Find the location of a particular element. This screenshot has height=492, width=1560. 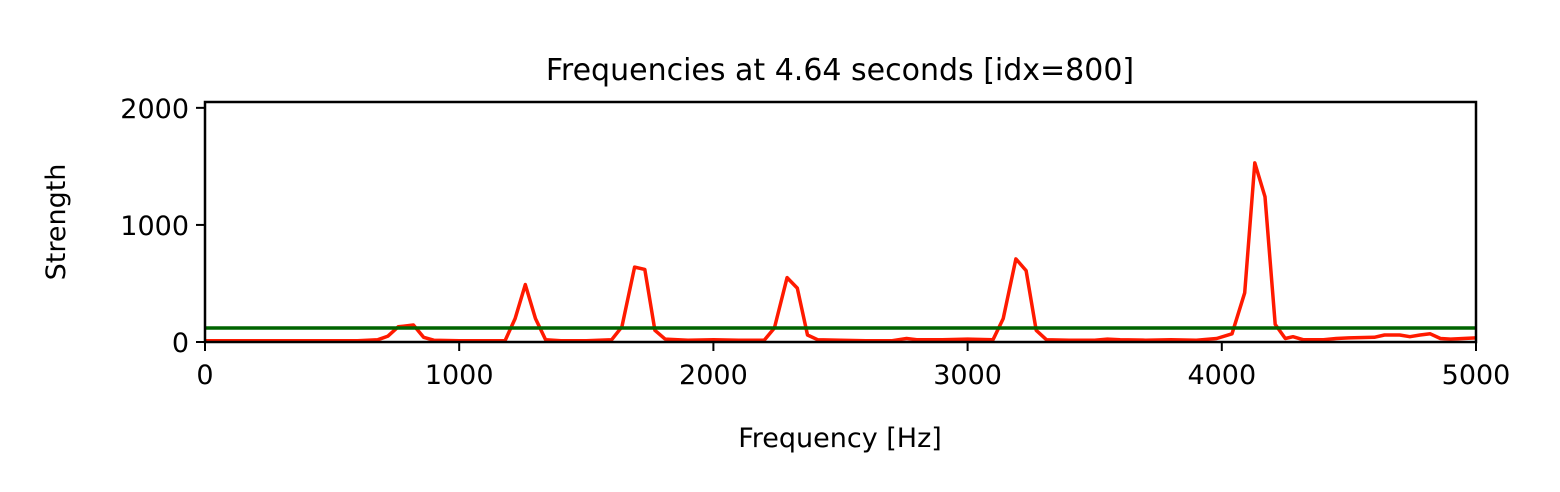

y-axis-label: Strength is located at coordinates (56, 222).